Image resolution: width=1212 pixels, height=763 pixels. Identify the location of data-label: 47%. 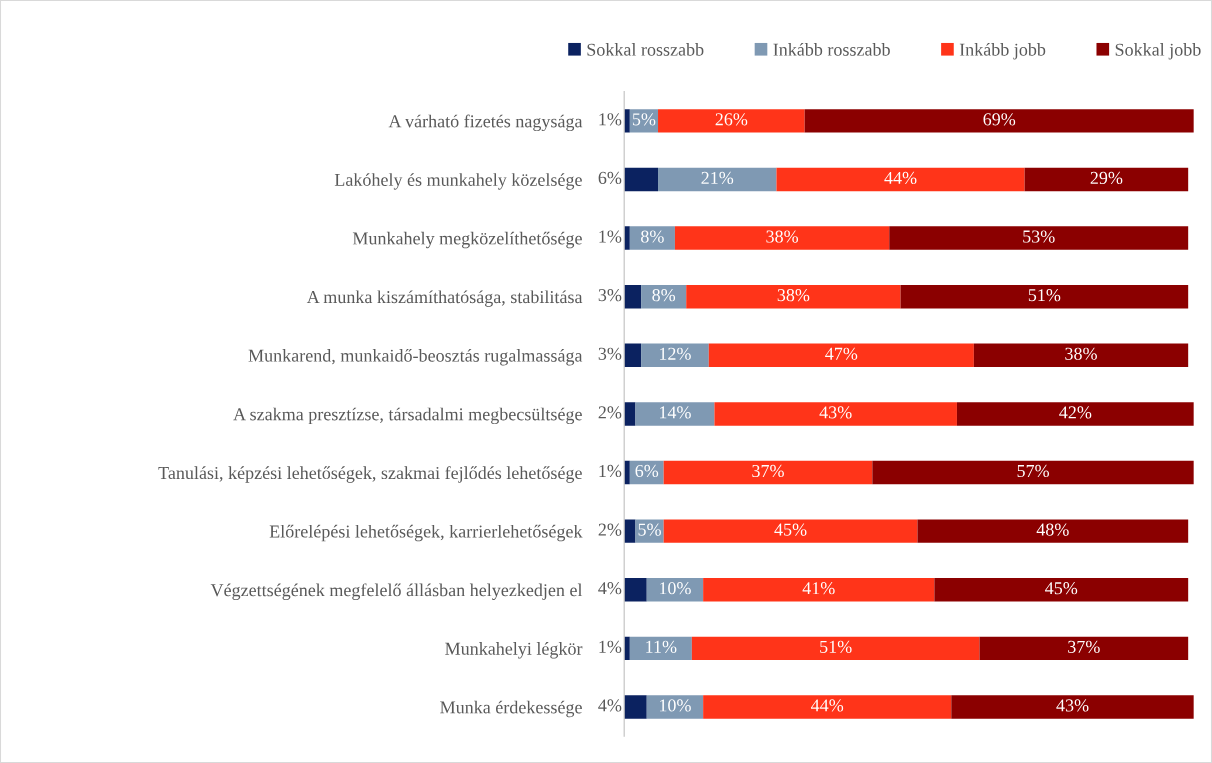
(841, 353).